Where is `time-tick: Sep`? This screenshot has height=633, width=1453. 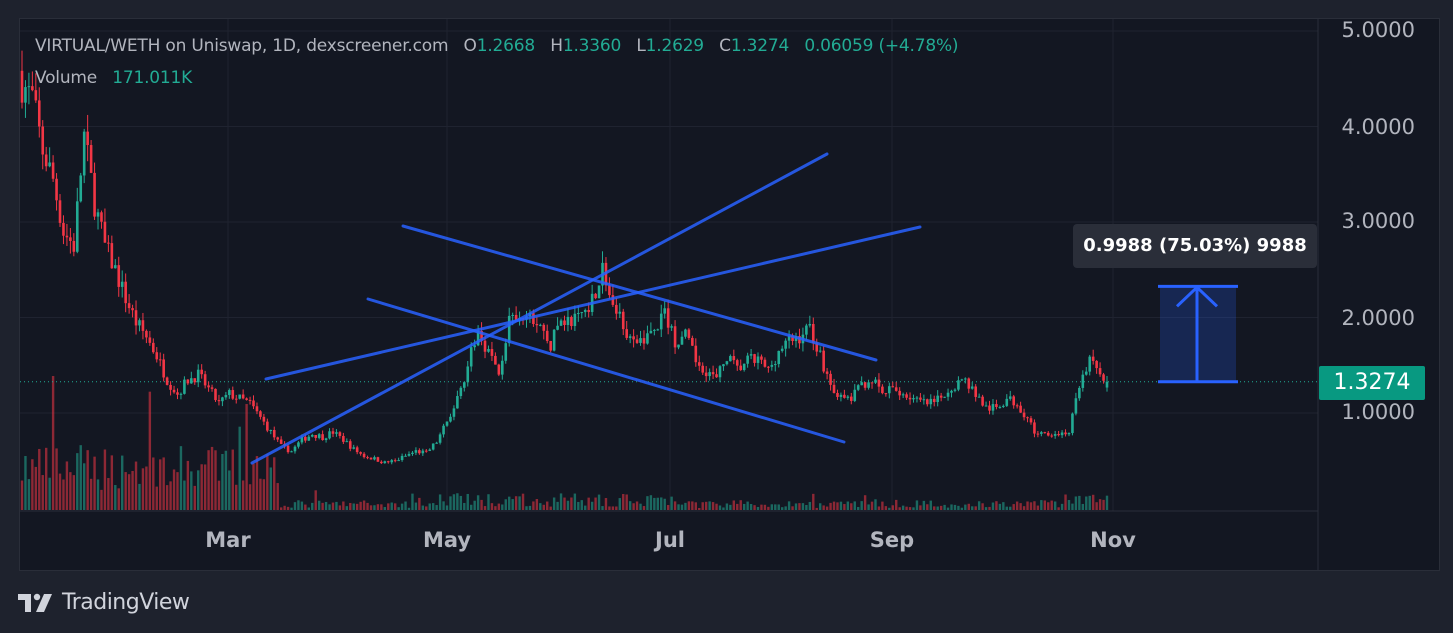
time-tick: Sep is located at coordinates (892, 540).